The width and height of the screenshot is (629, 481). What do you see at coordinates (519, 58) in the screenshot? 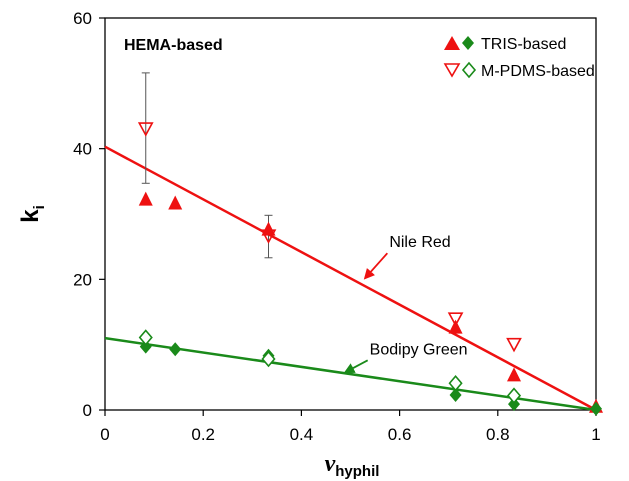
I see `legend: TRIS-based M-PDMS-based` at bounding box center [519, 58].